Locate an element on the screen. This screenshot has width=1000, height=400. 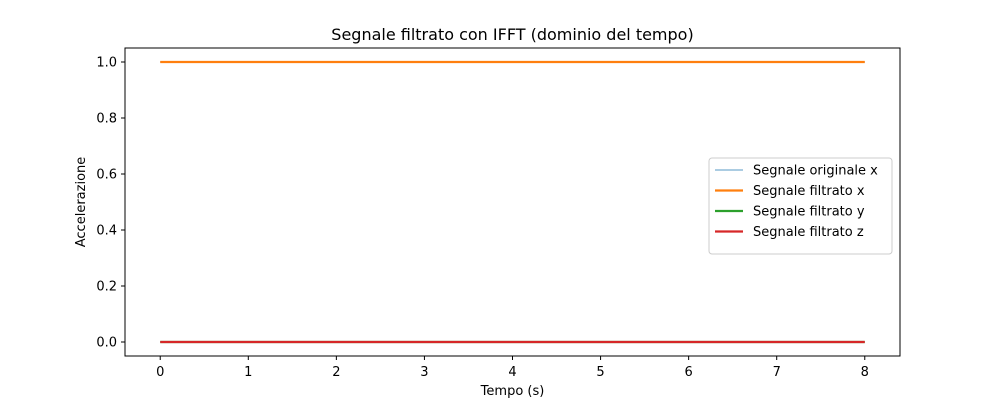
x-tick-label: 4 is located at coordinates (512, 372).